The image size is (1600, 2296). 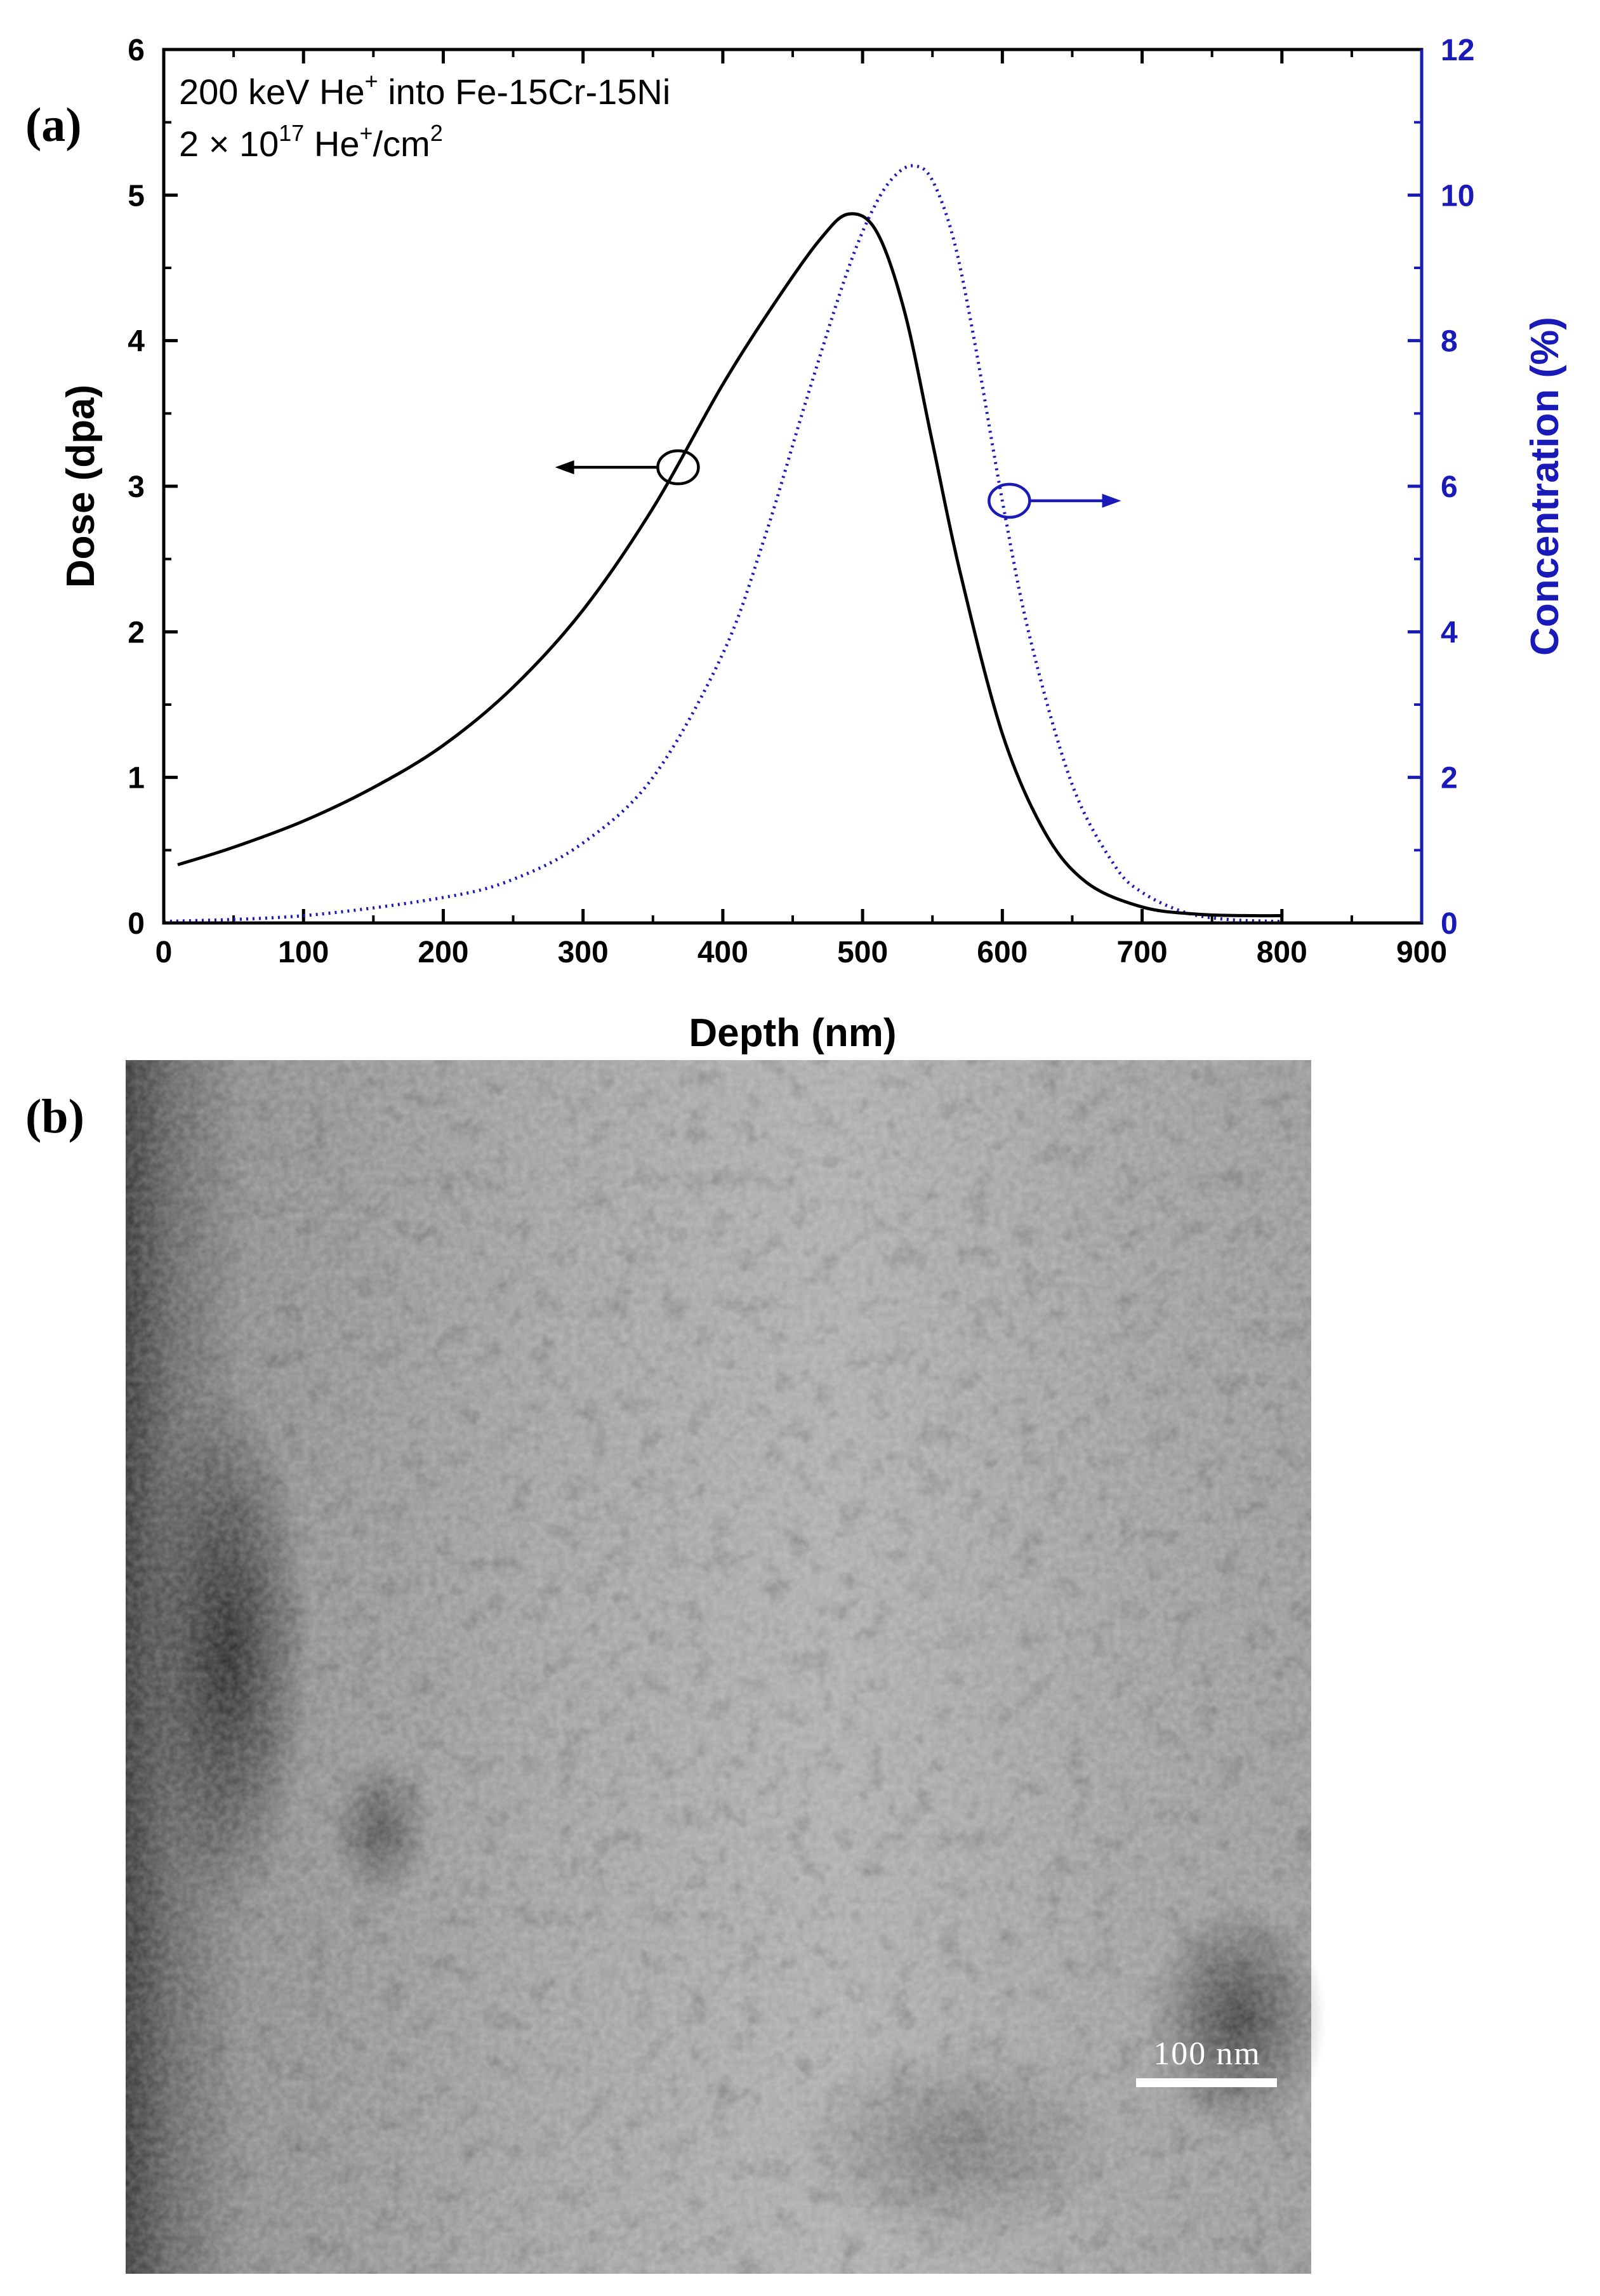 I want to click on dose-marker-circle, so click(x=678, y=467).